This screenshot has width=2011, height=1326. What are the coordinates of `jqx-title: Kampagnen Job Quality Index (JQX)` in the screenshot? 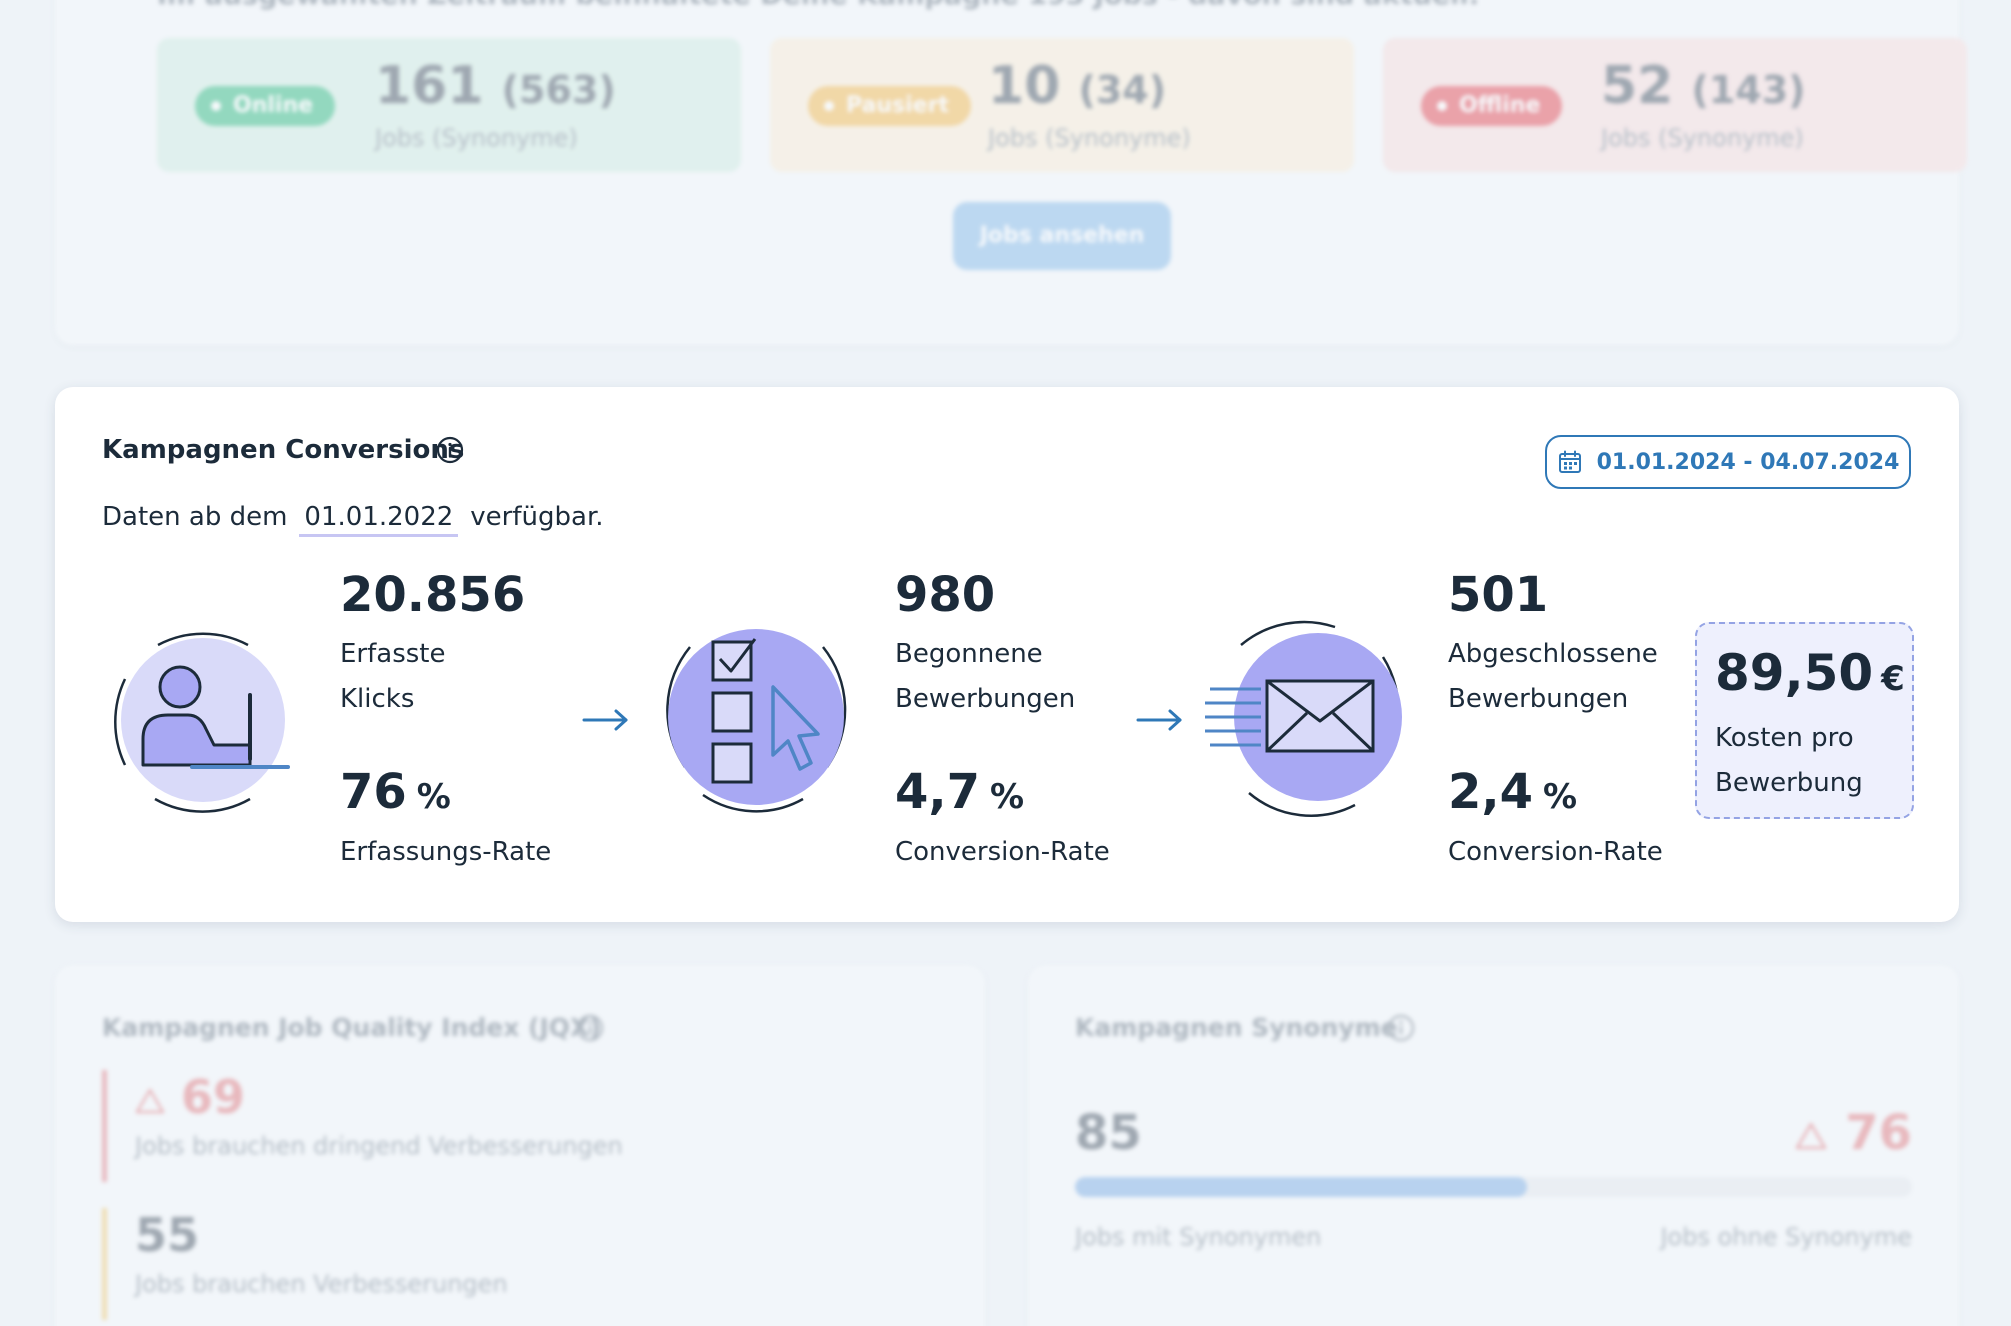 It's located at (351, 1027).